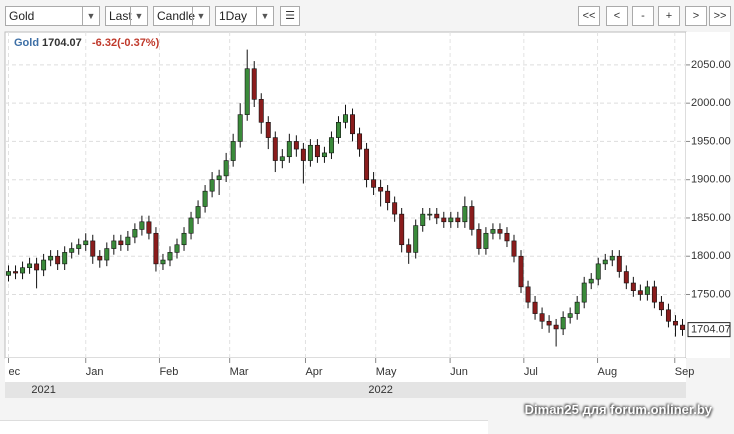 This screenshot has height=434, width=734. I want to click on nav-button: +, so click(669, 16).